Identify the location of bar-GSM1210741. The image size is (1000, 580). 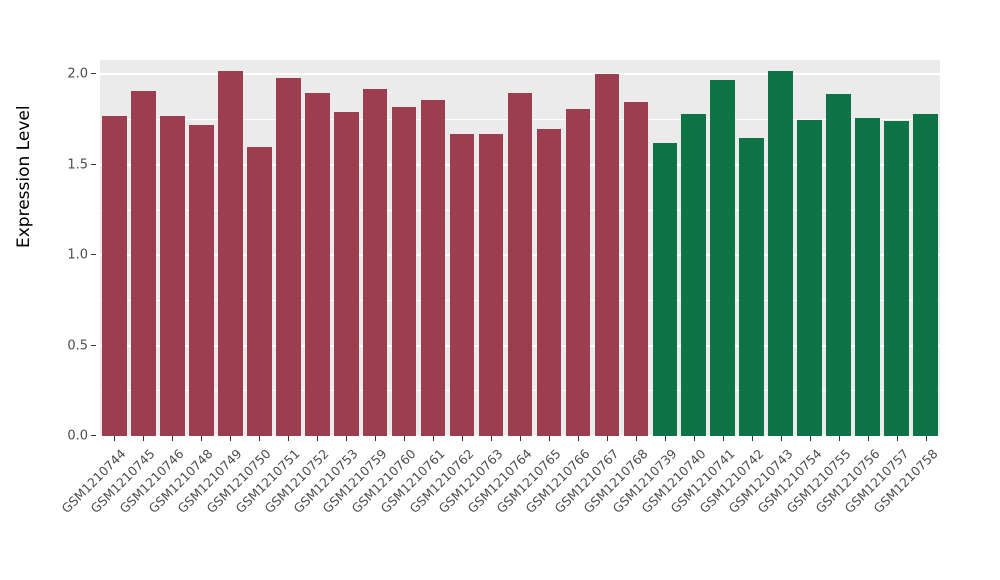
(723, 257).